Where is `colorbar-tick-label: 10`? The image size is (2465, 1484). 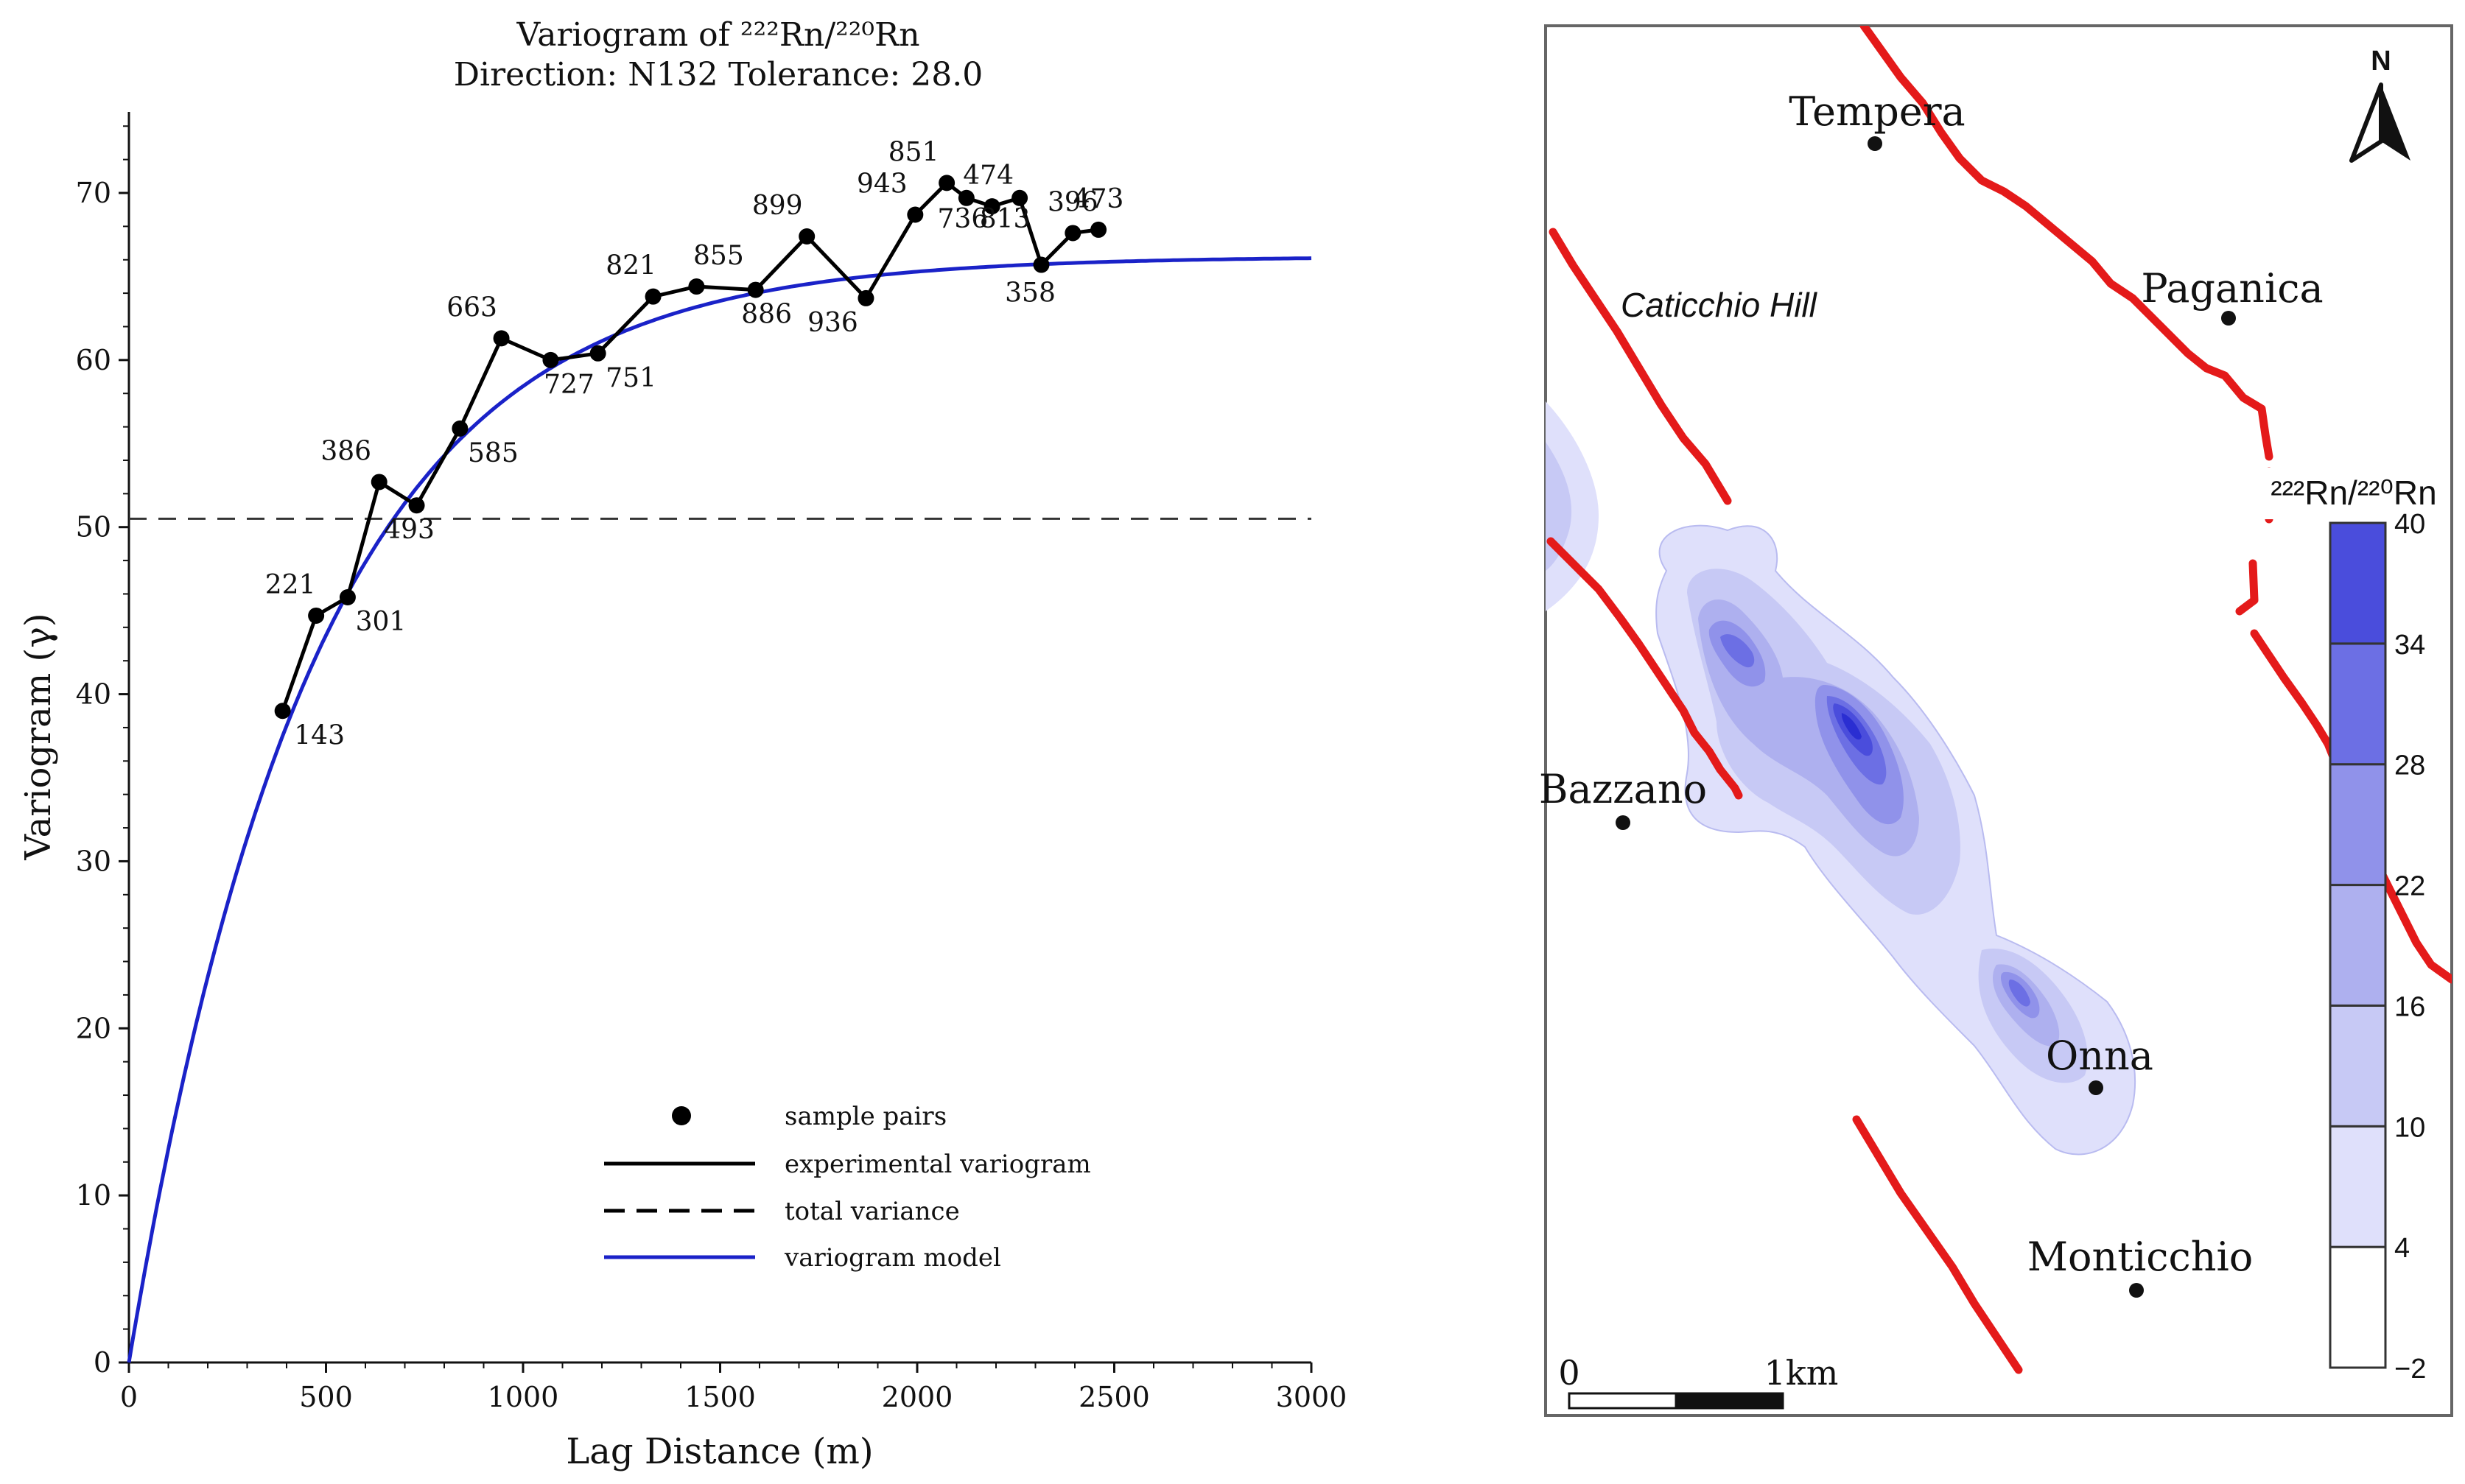
colorbar-tick-label: 10 is located at coordinates (2409, 1127).